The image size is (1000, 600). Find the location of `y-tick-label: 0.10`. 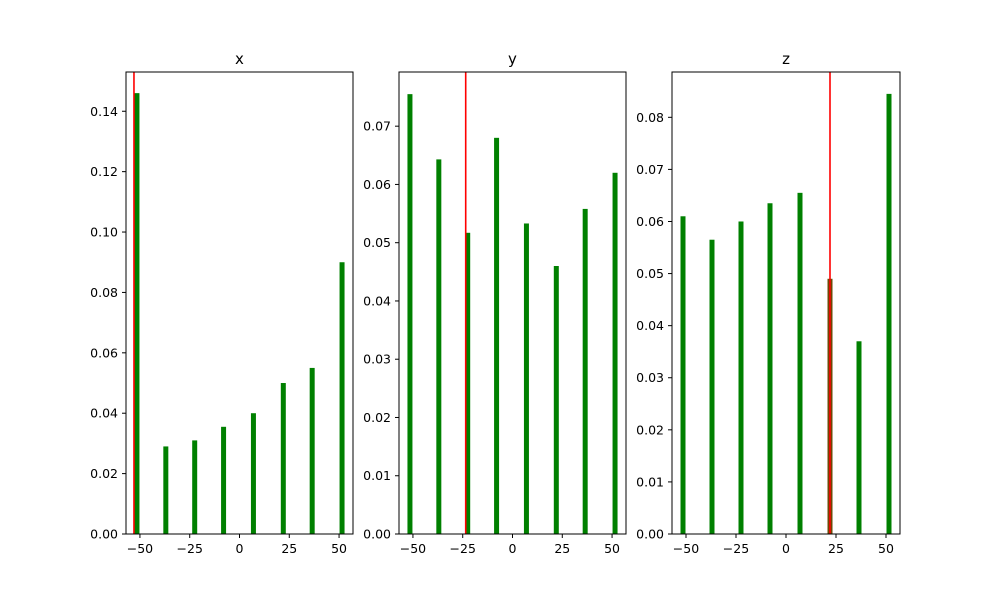

y-tick-label: 0.10 is located at coordinates (104, 232).